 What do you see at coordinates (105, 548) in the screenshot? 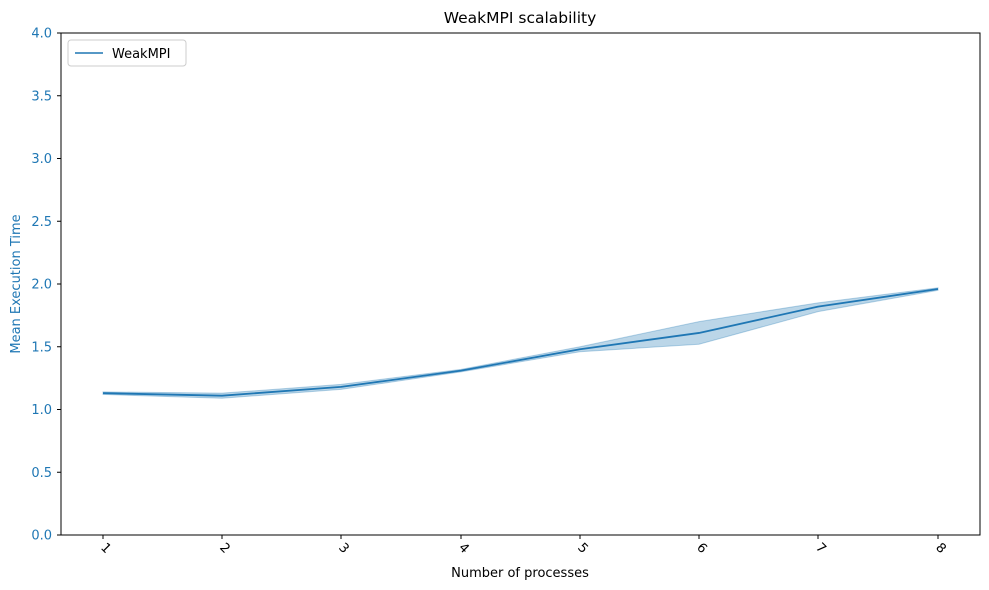
I see `x-tick-label: 1` at bounding box center [105, 548].